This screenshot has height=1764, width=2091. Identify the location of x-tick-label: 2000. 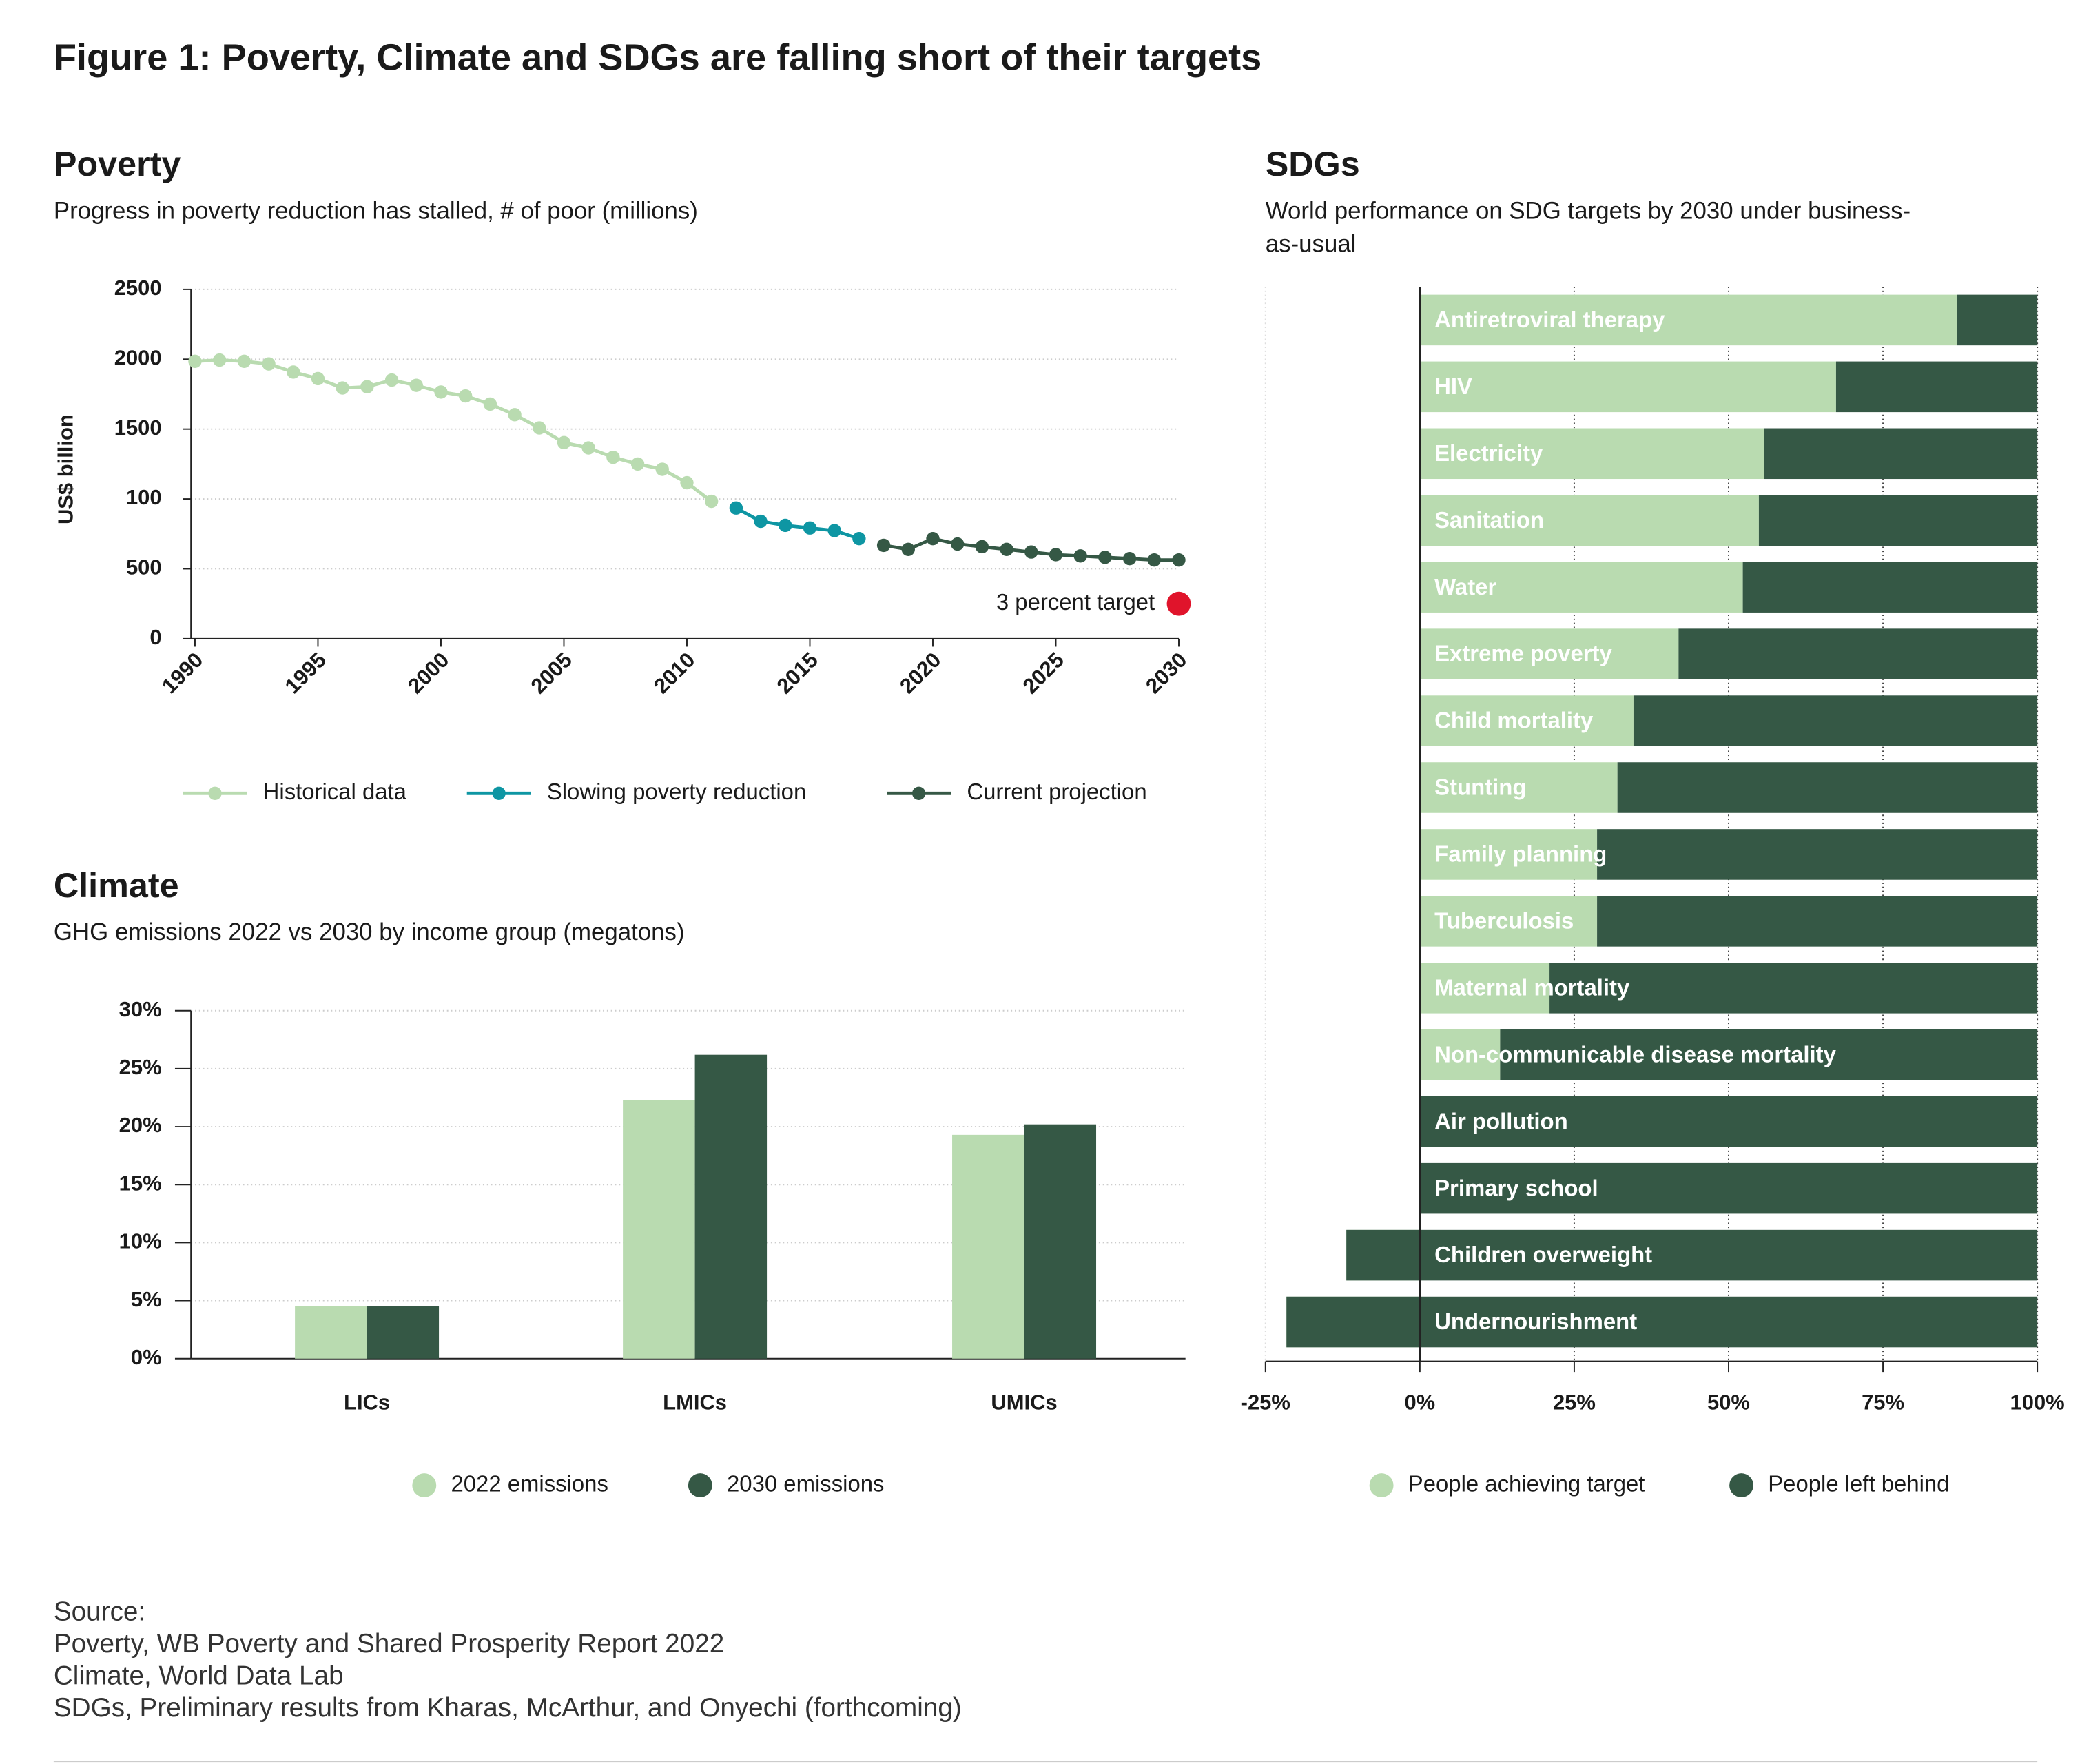
(428, 673).